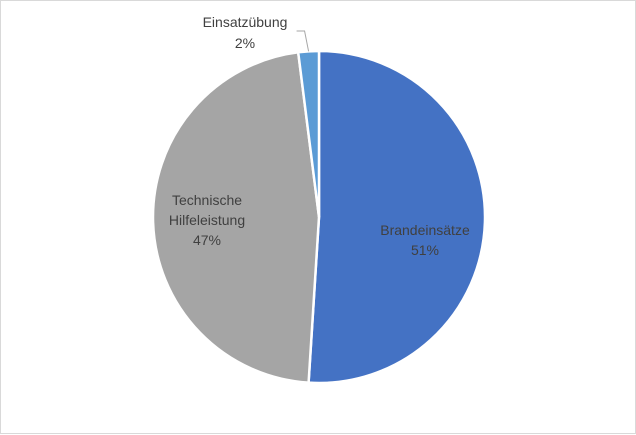  I want to click on leader-lines, so click(303, 41).